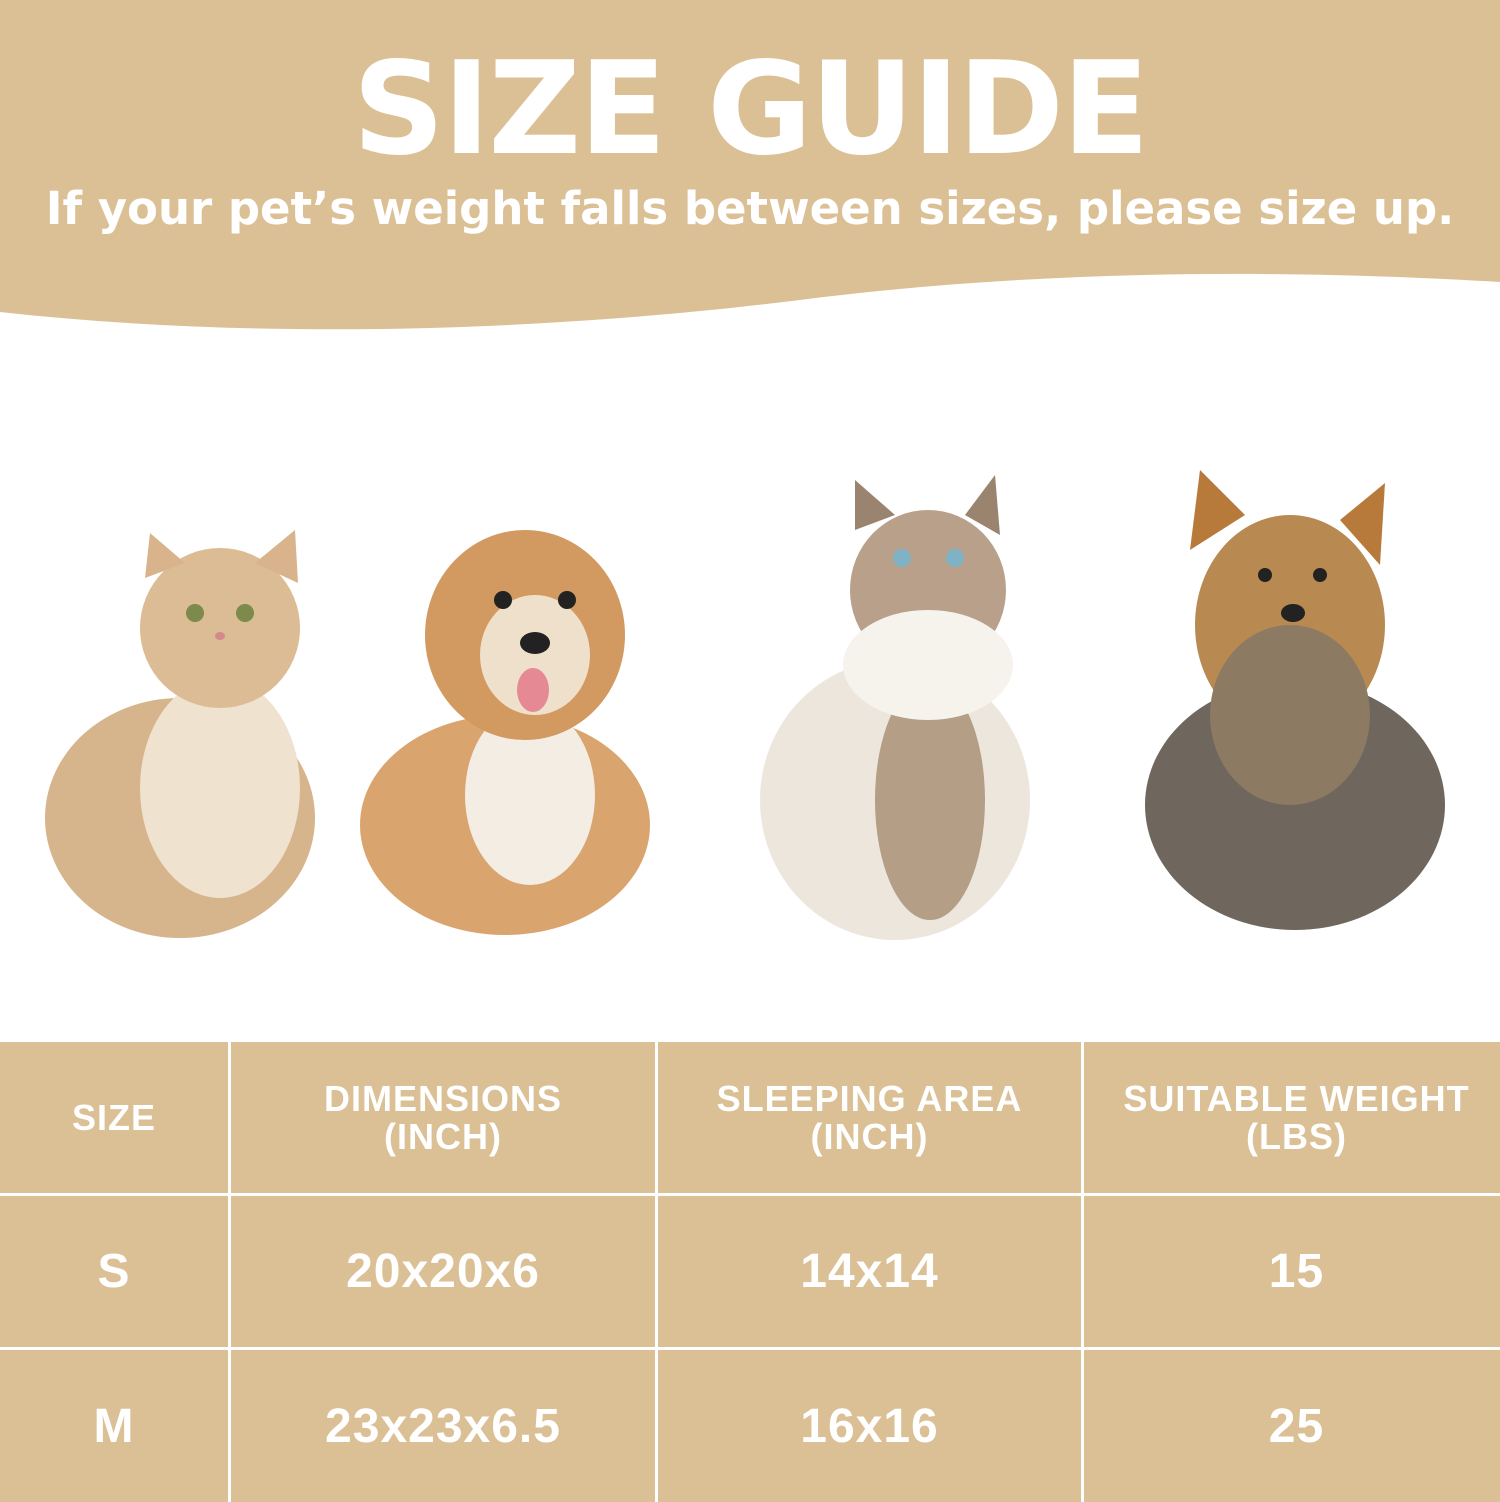 The width and height of the screenshot is (1500, 1502). Describe the element at coordinates (443, 1426) in the screenshot. I see `cell-dimensions: 23x23x6.5` at that location.